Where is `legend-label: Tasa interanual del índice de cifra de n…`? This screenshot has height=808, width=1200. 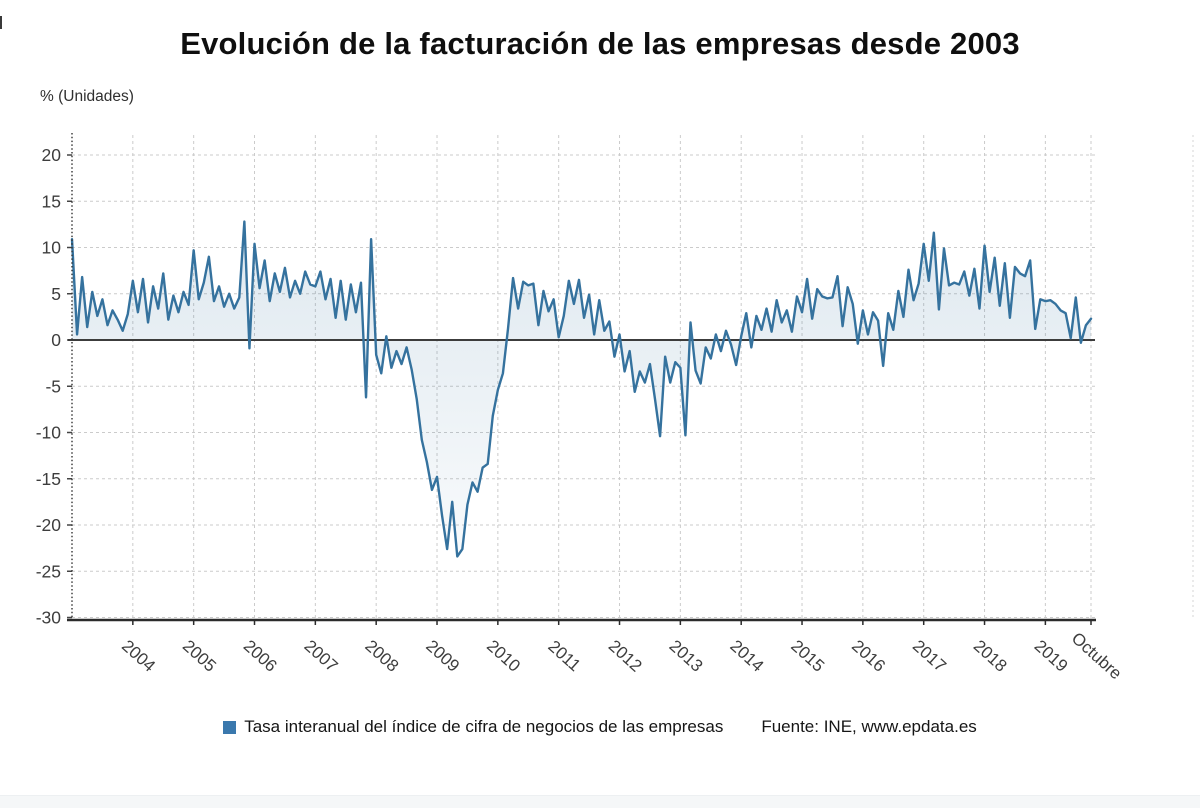
legend-label: Tasa interanual del índice de cifra de n… is located at coordinates (484, 726).